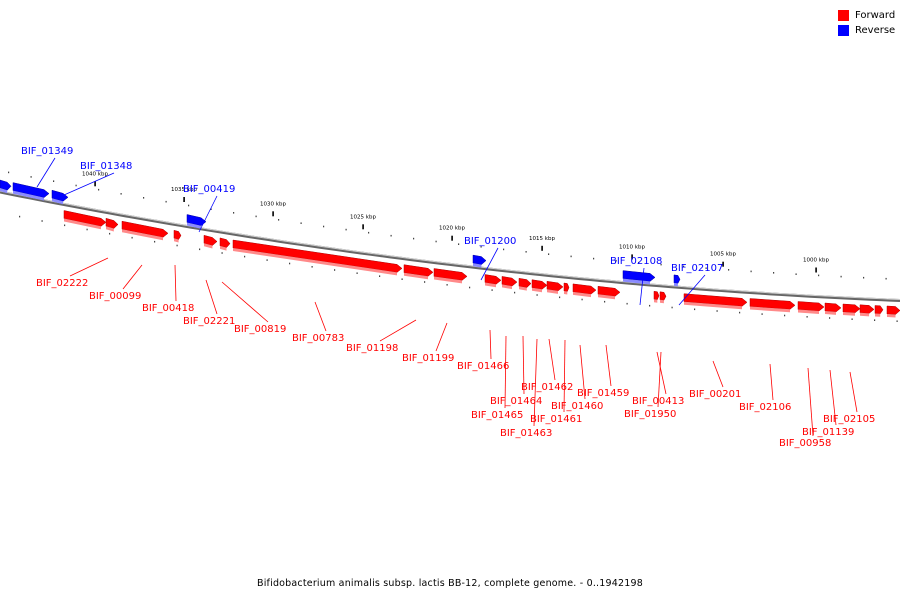  Describe the element at coordinates (526, 433) in the screenshot. I see `gene-label: BIF_01463` at that location.